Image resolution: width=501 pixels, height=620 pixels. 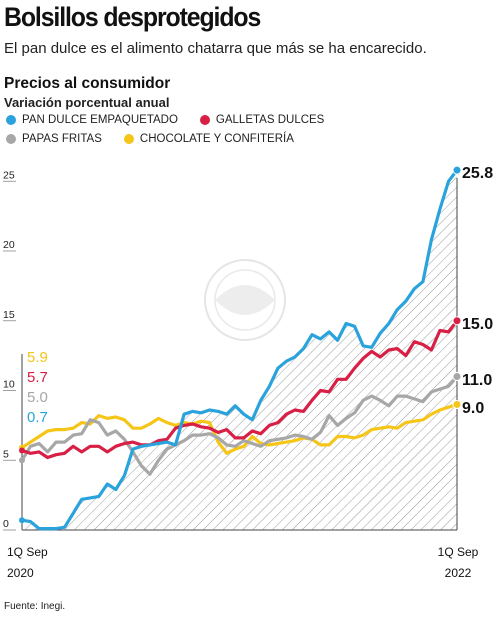 I want to click on legend-swatch-galletas, so click(x=204, y=120).